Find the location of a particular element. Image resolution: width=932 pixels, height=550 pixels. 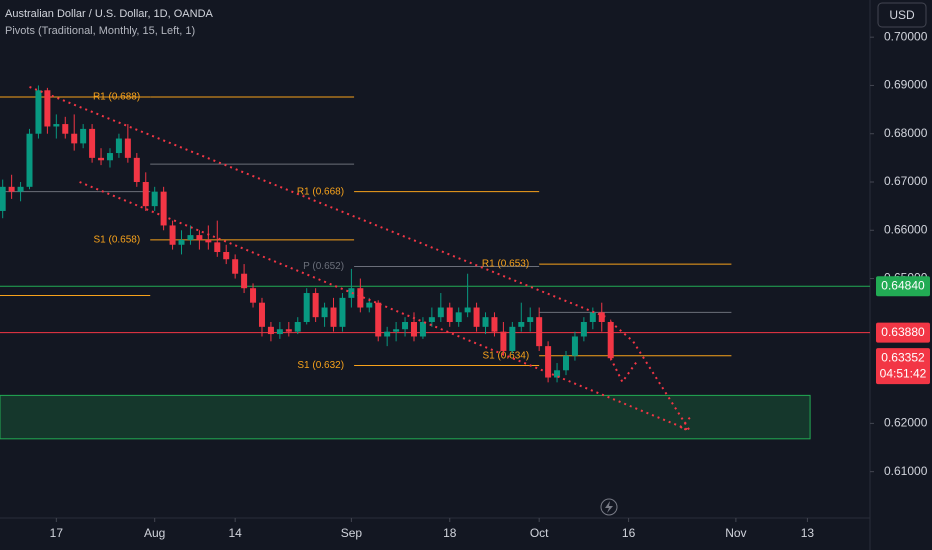

countdown-label: 04:51:42 is located at coordinates (903, 373).